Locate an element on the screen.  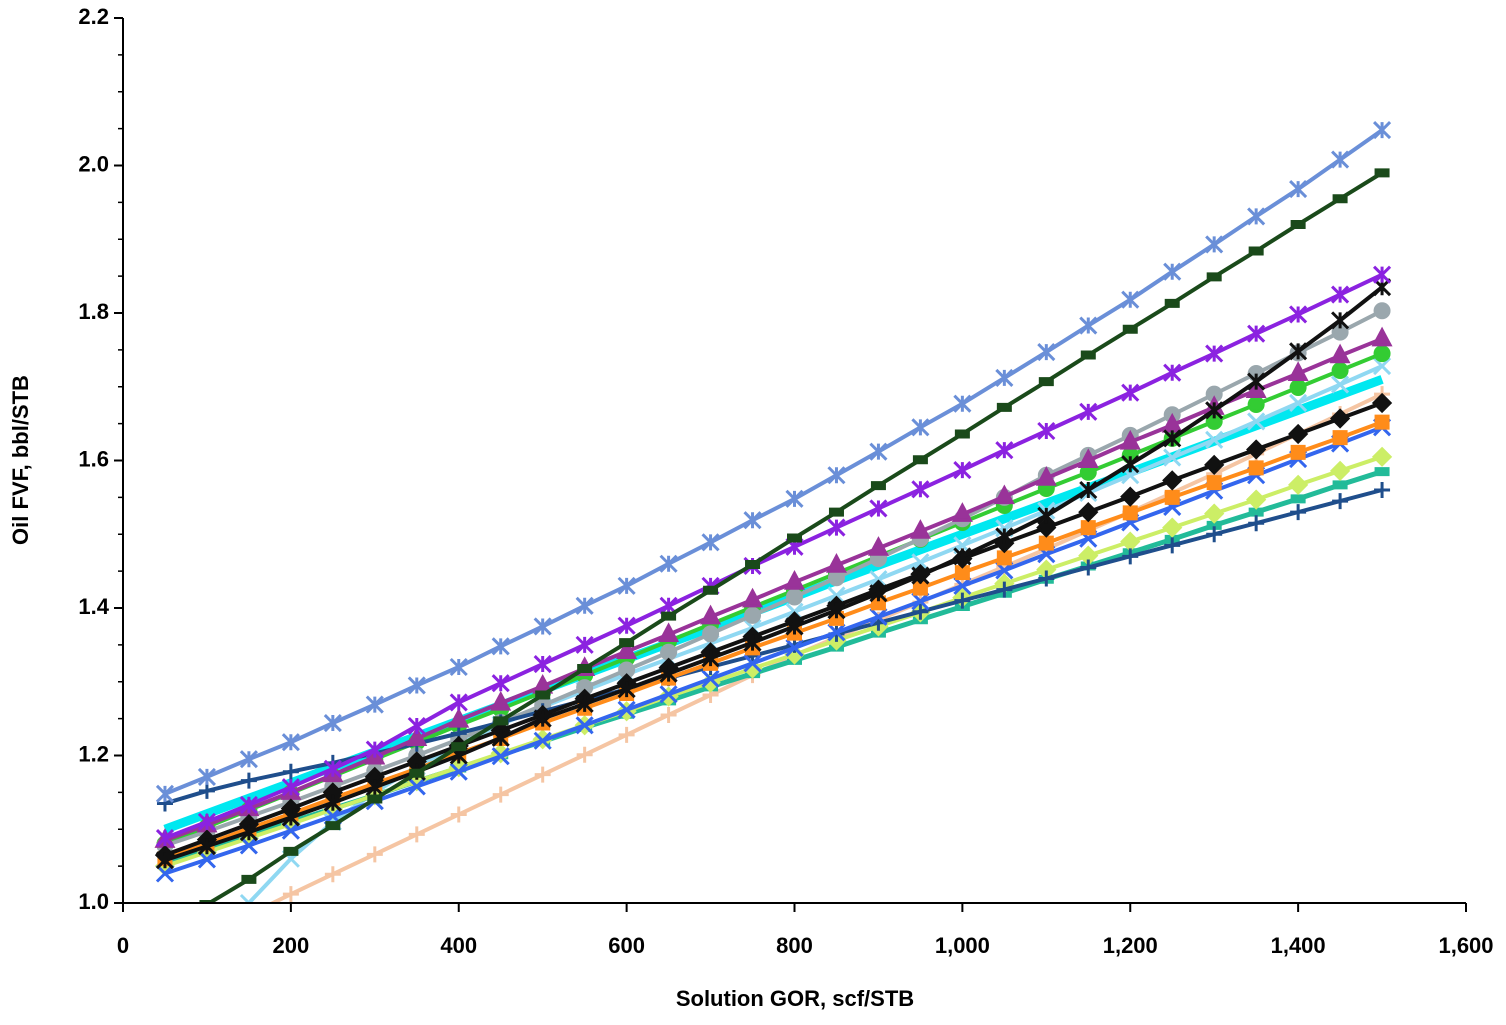
x-tick-label: 1,000 is located at coordinates (962, 945).